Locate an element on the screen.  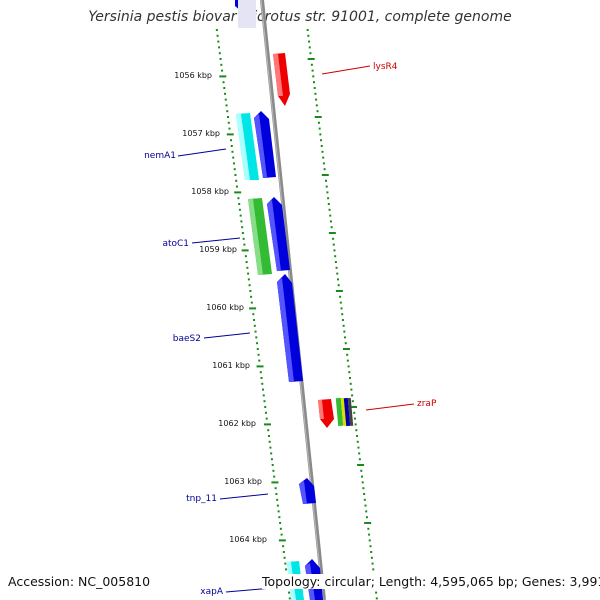
gene-label-baeS2: baeS2 is located at coordinates (187, 339).